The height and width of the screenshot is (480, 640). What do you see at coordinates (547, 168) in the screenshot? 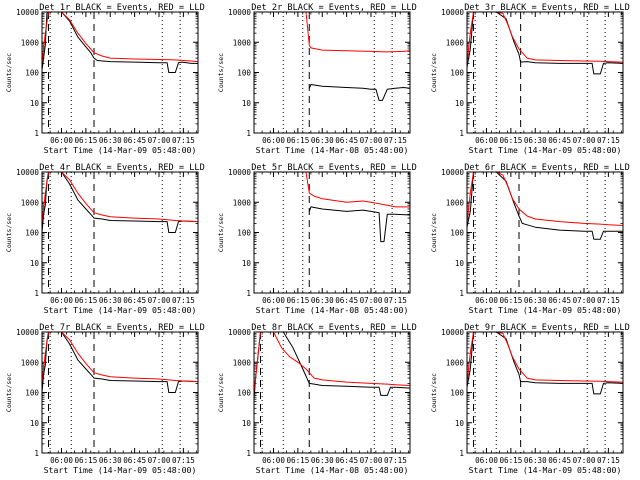
I see `panel-title: Det 6r BLACK = Events, RED = LLD` at bounding box center [547, 168].